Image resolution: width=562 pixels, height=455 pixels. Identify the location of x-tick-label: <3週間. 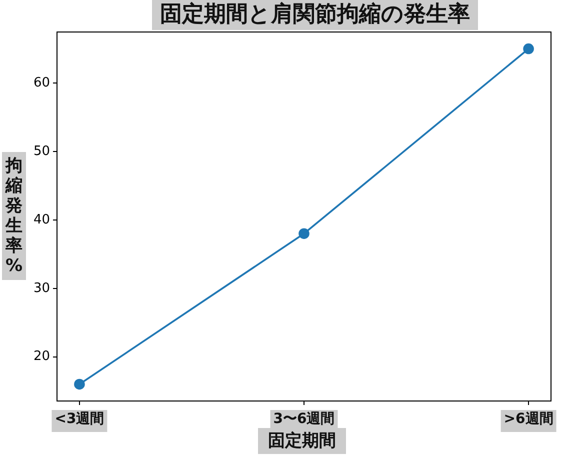
(79, 419).